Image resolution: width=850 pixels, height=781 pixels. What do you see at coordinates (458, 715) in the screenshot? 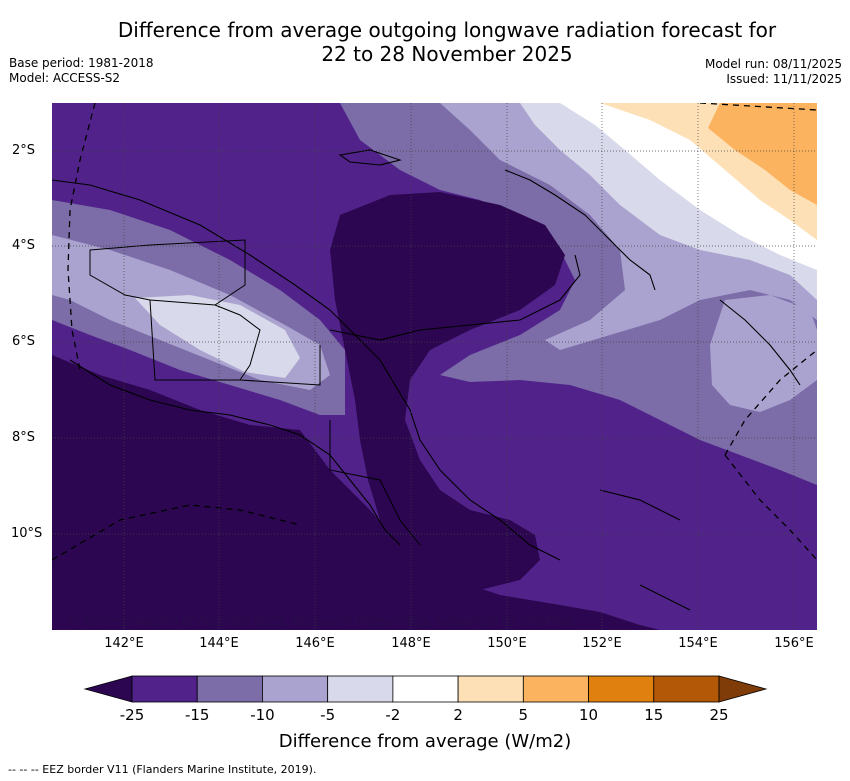
I see `colorbar-tick-label: 2` at bounding box center [458, 715].